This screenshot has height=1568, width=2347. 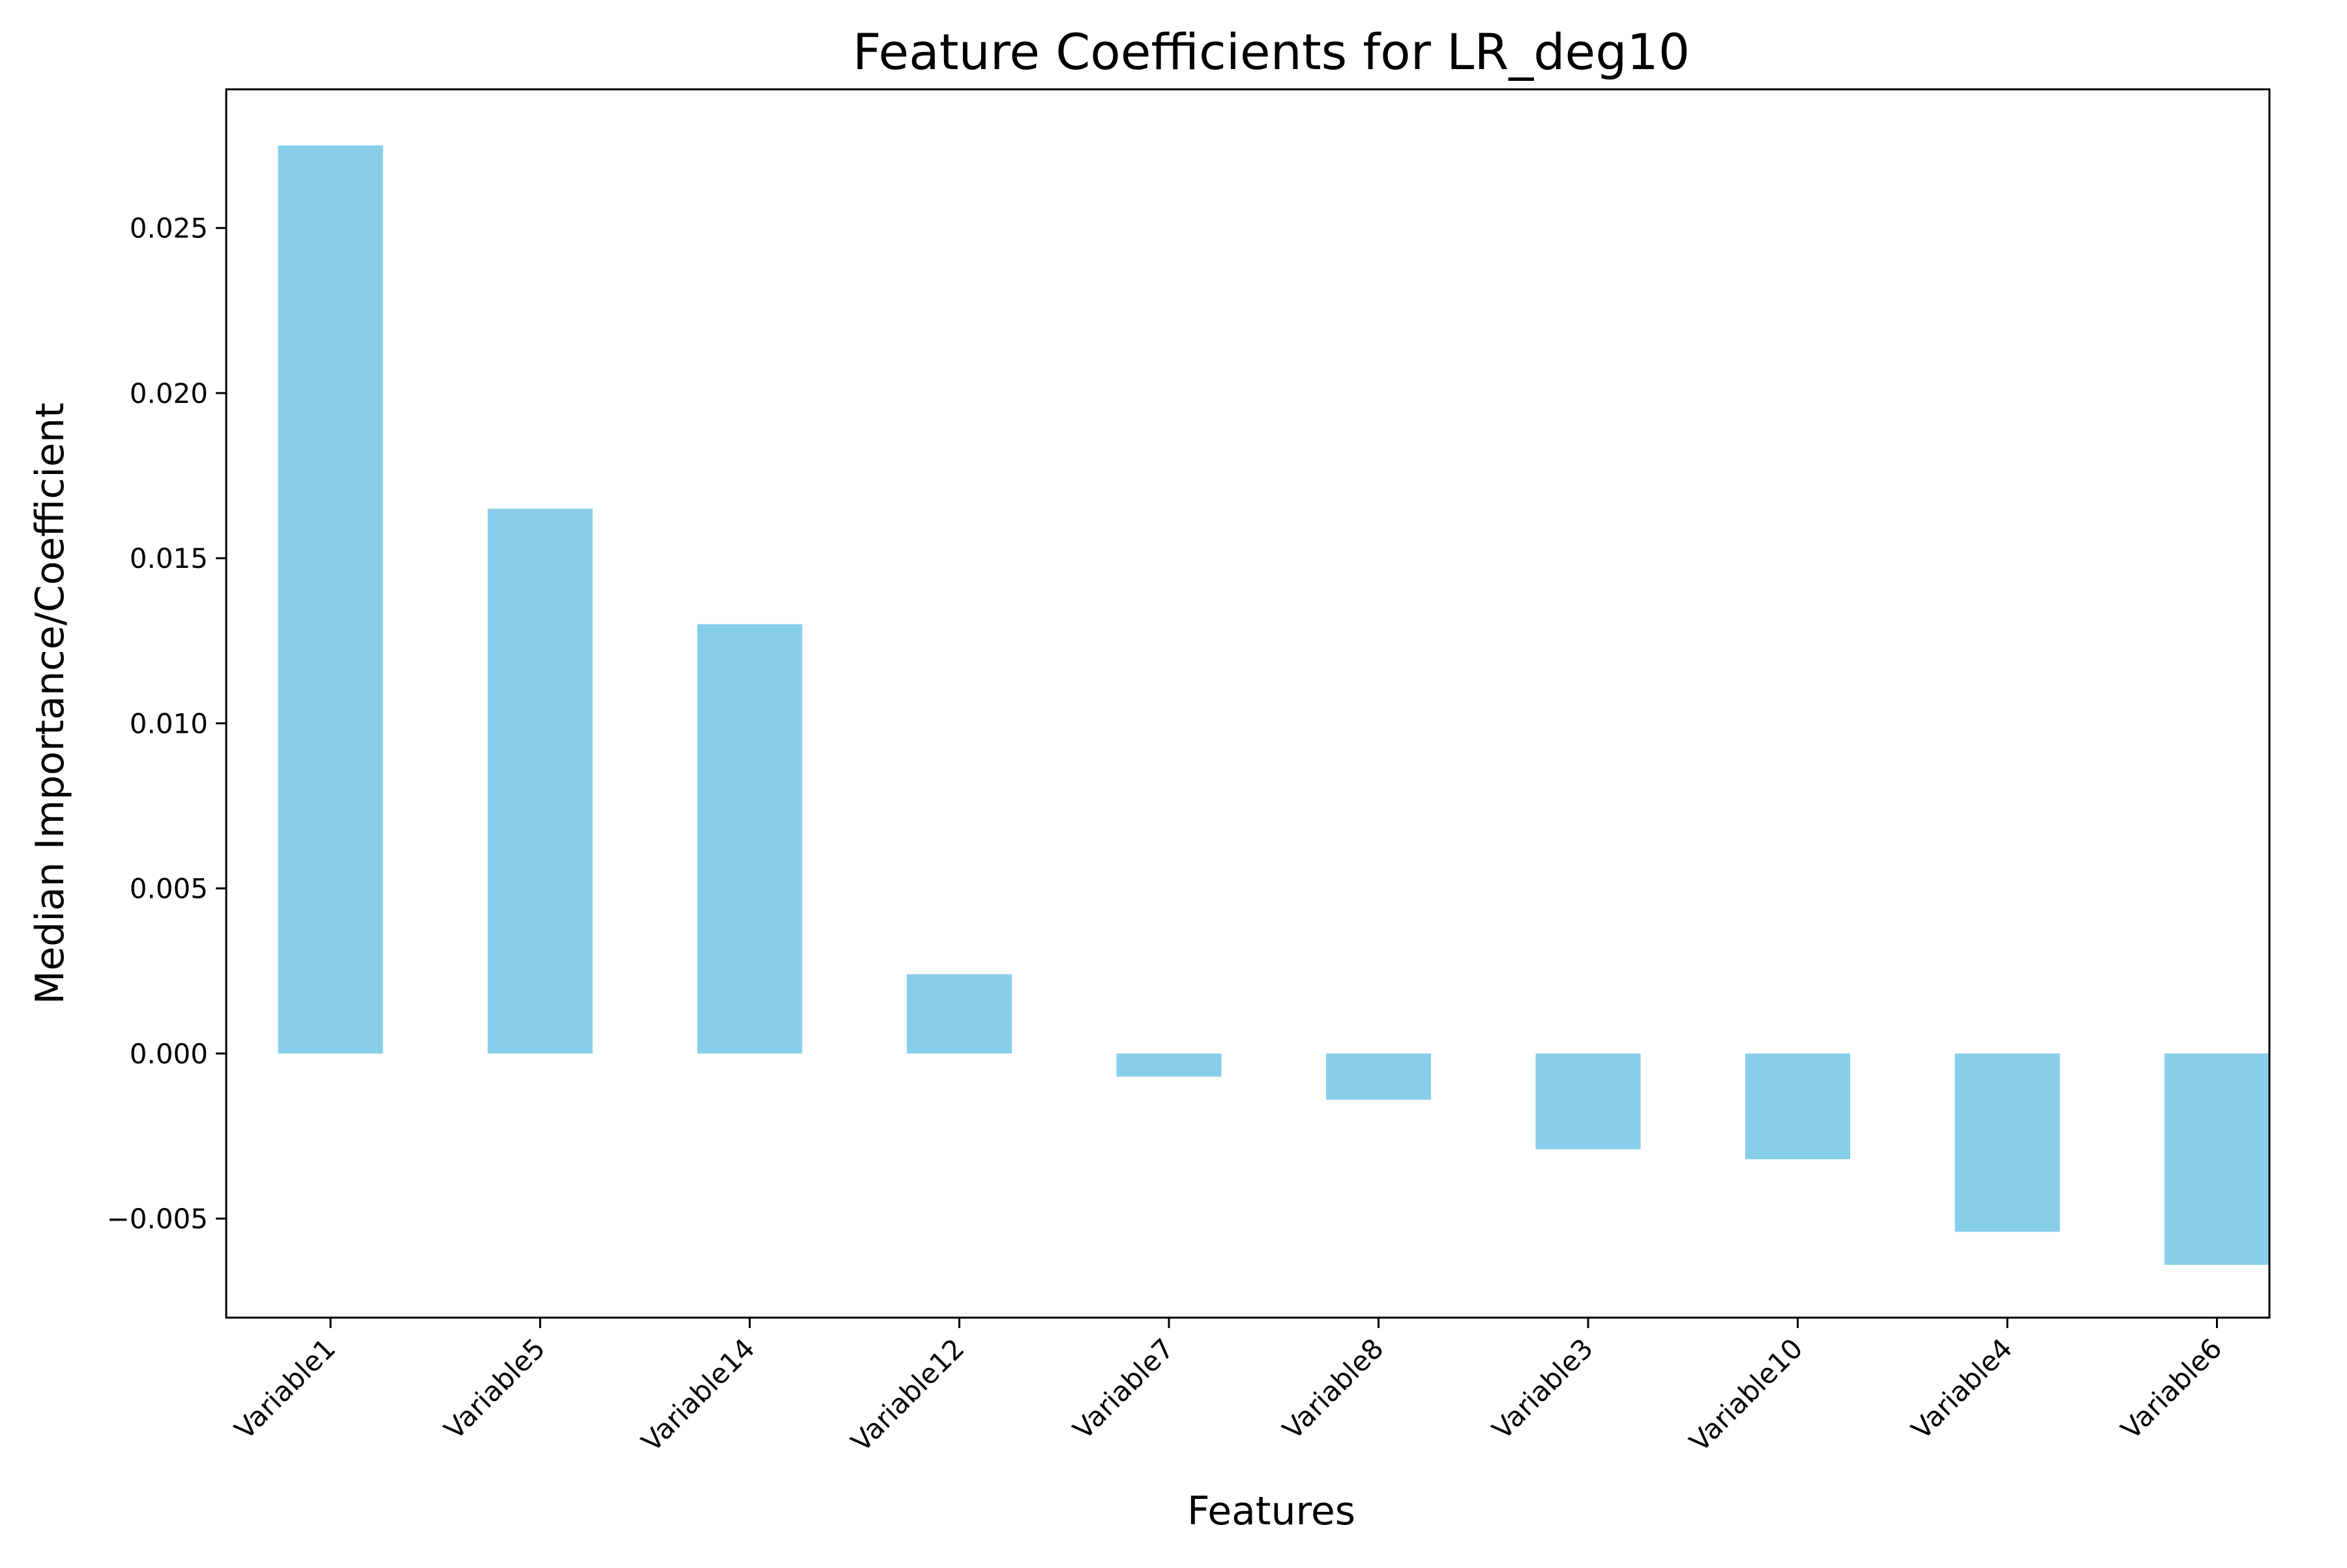 What do you see at coordinates (1746, 1395) in the screenshot?
I see `x-tick-label-variable10: Variable10` at bounding box center [1746, 1395].